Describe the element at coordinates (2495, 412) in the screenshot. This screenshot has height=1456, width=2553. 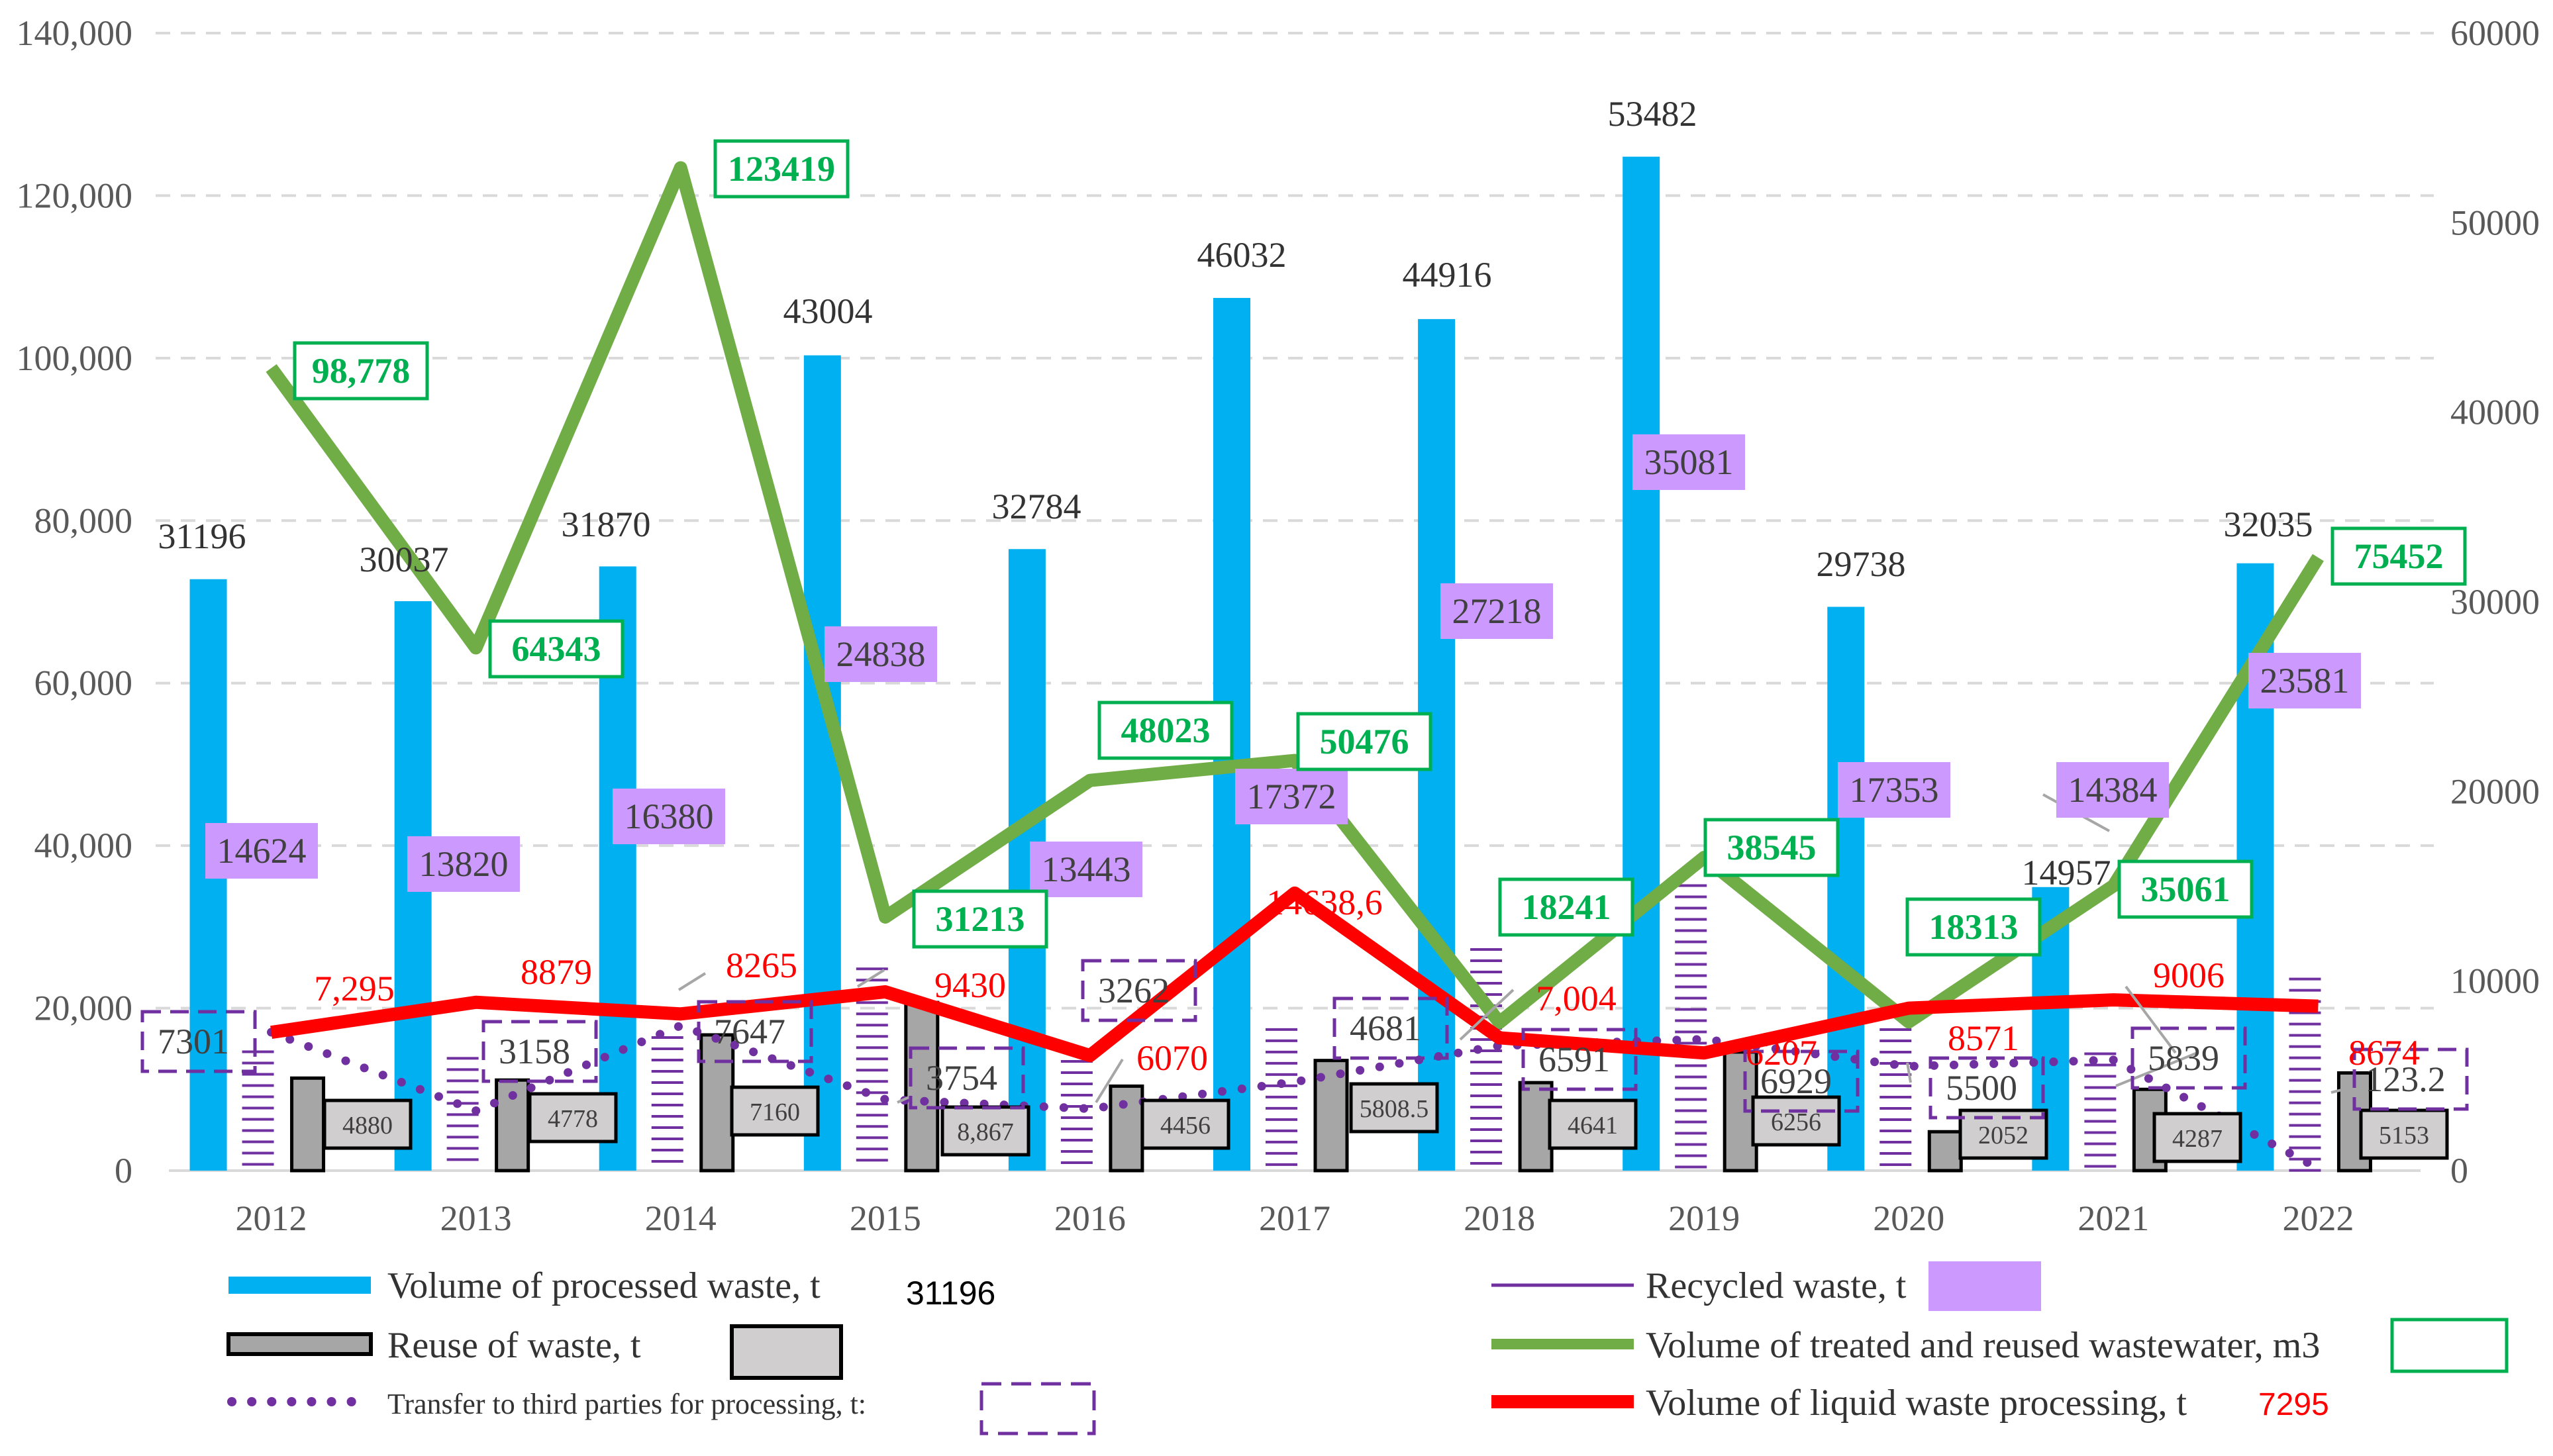
I see `right-tick-label: 40000` at that location.